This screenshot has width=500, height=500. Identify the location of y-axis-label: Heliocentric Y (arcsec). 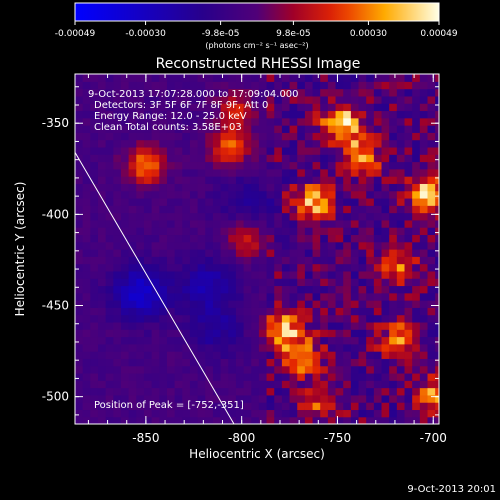
(20, 249).